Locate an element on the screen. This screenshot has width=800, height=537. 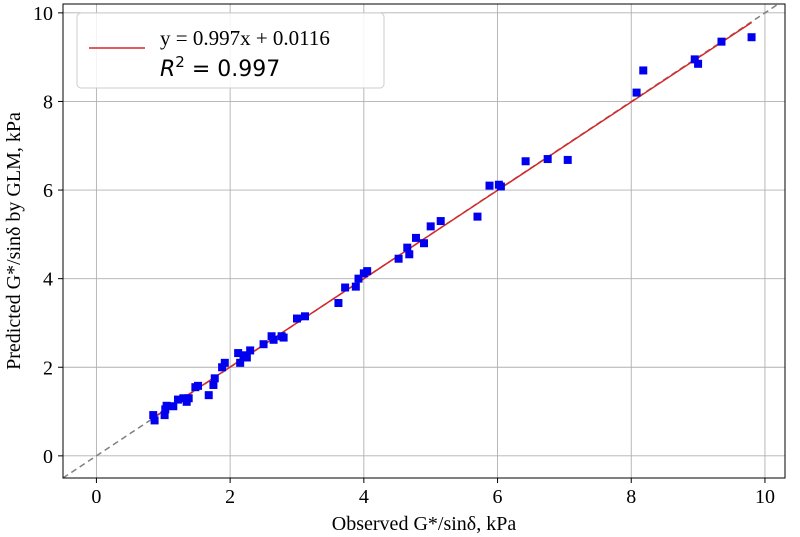
x-tick-label: 8 is located at coordinates (631, 497).